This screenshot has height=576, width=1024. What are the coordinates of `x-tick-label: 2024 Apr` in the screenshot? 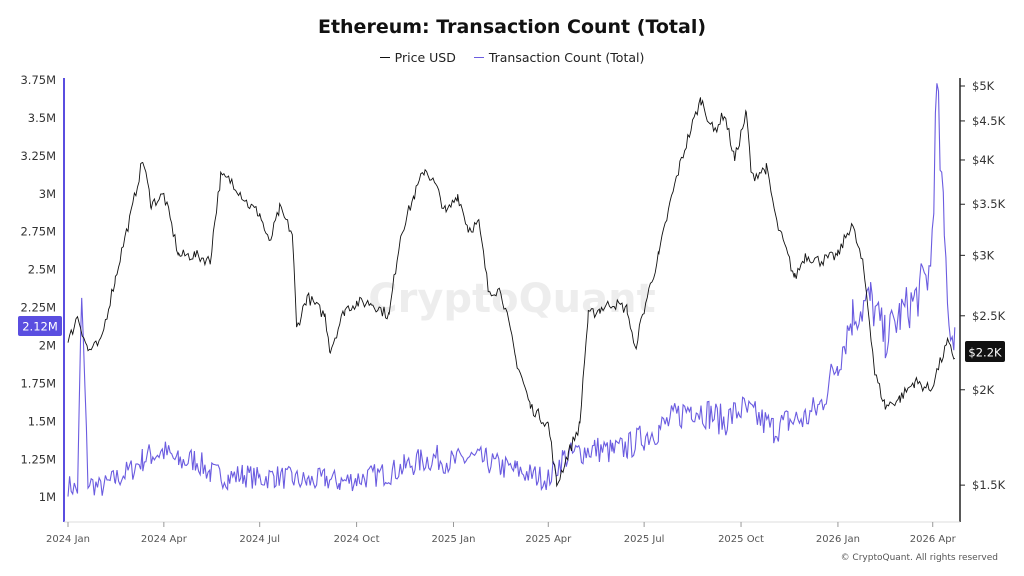 It's located at (164, 539).